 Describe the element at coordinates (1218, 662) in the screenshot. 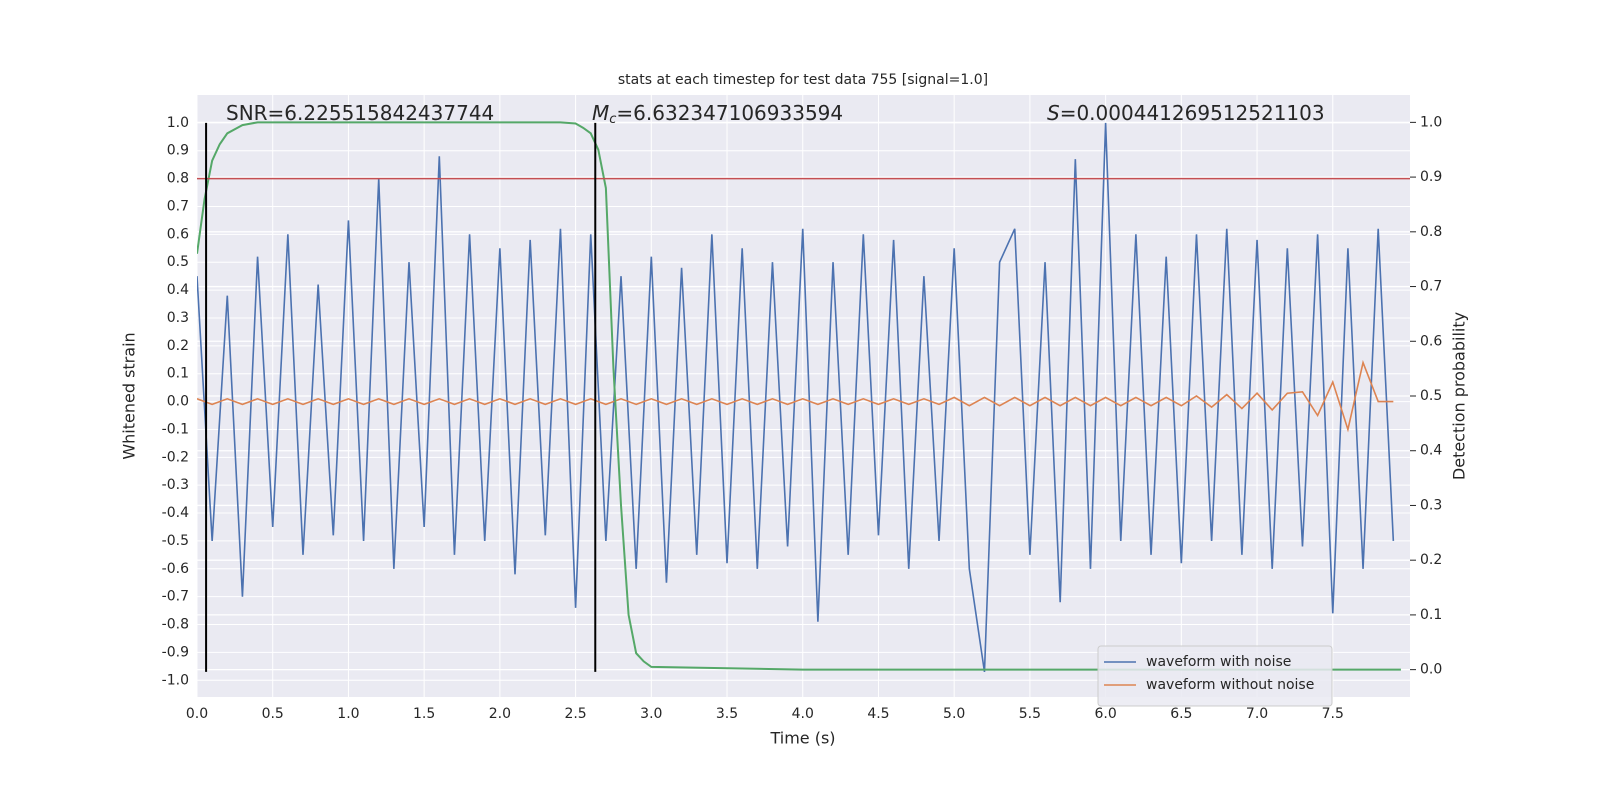

I see `legend-label: waveform with noise` at that location.